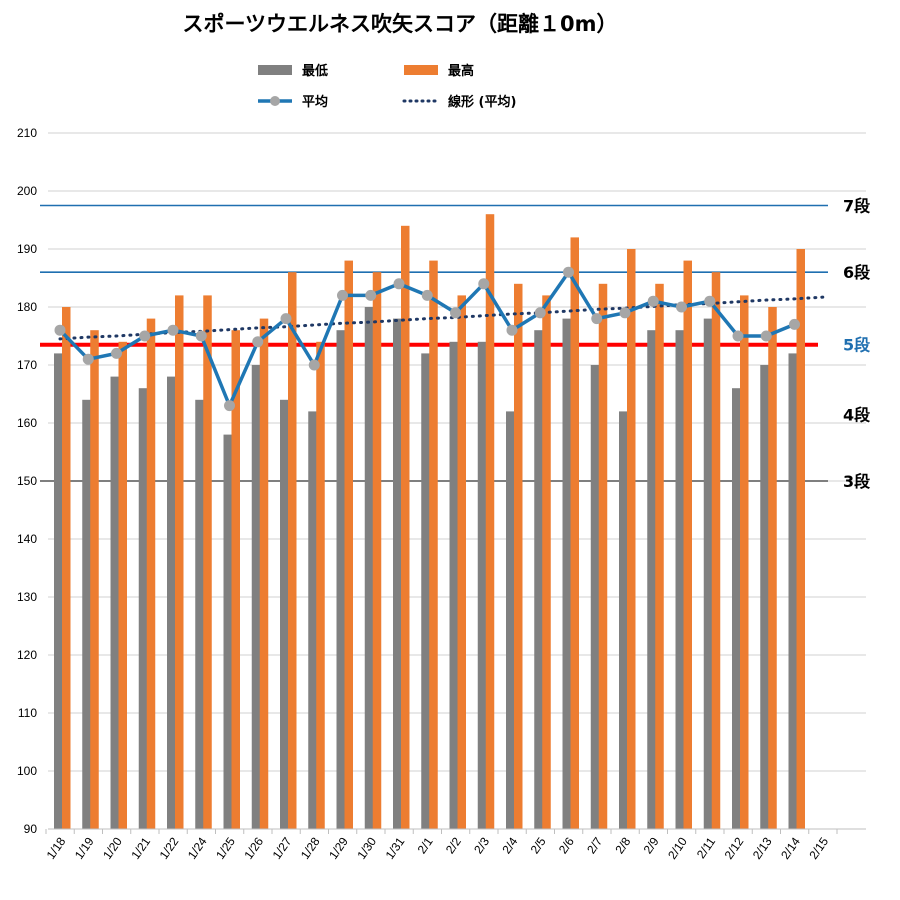 The height and width of the screenshot is (900, 900). What do you see at coordinates (857, 206) in the screenshot?
I see `rank-label: 7段` at bounding box center [857, 206].